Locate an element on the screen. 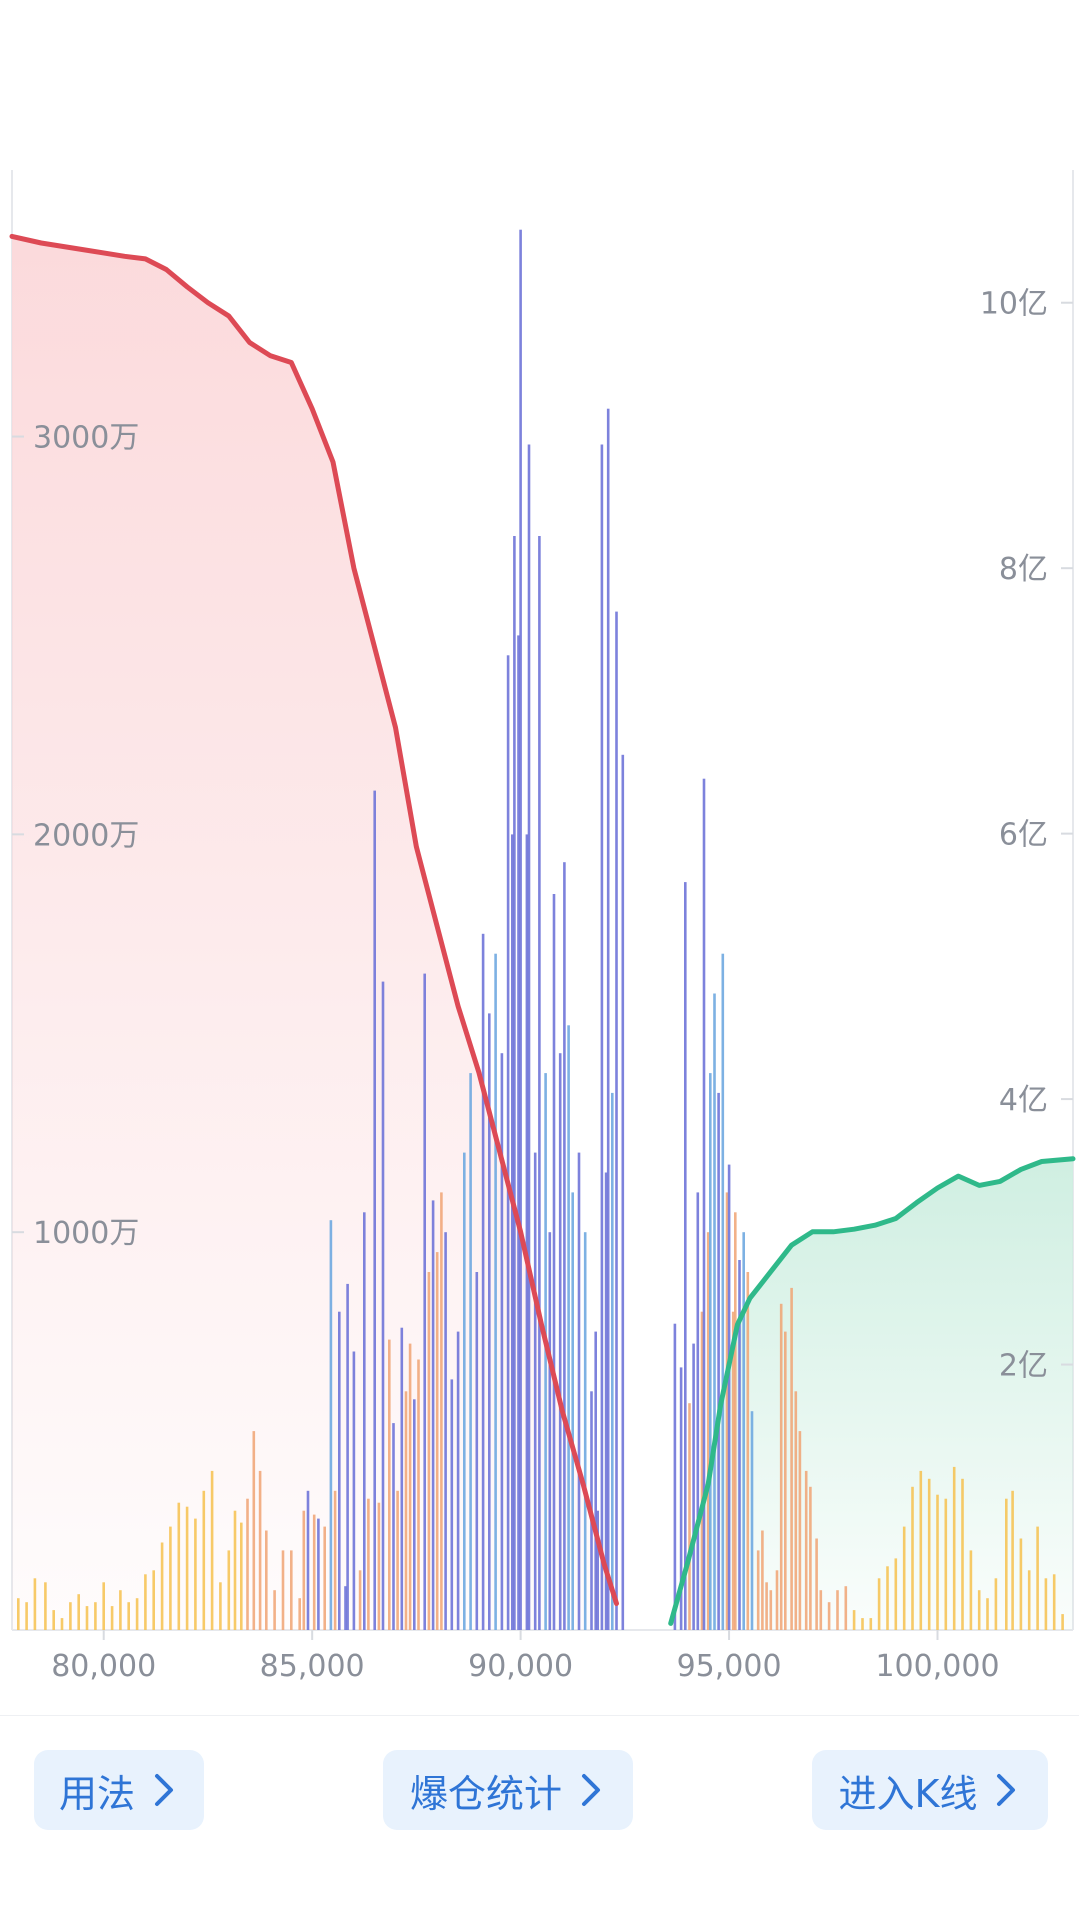  left-axis-tick-label: 3000万 is located at coordinates (86, 438).